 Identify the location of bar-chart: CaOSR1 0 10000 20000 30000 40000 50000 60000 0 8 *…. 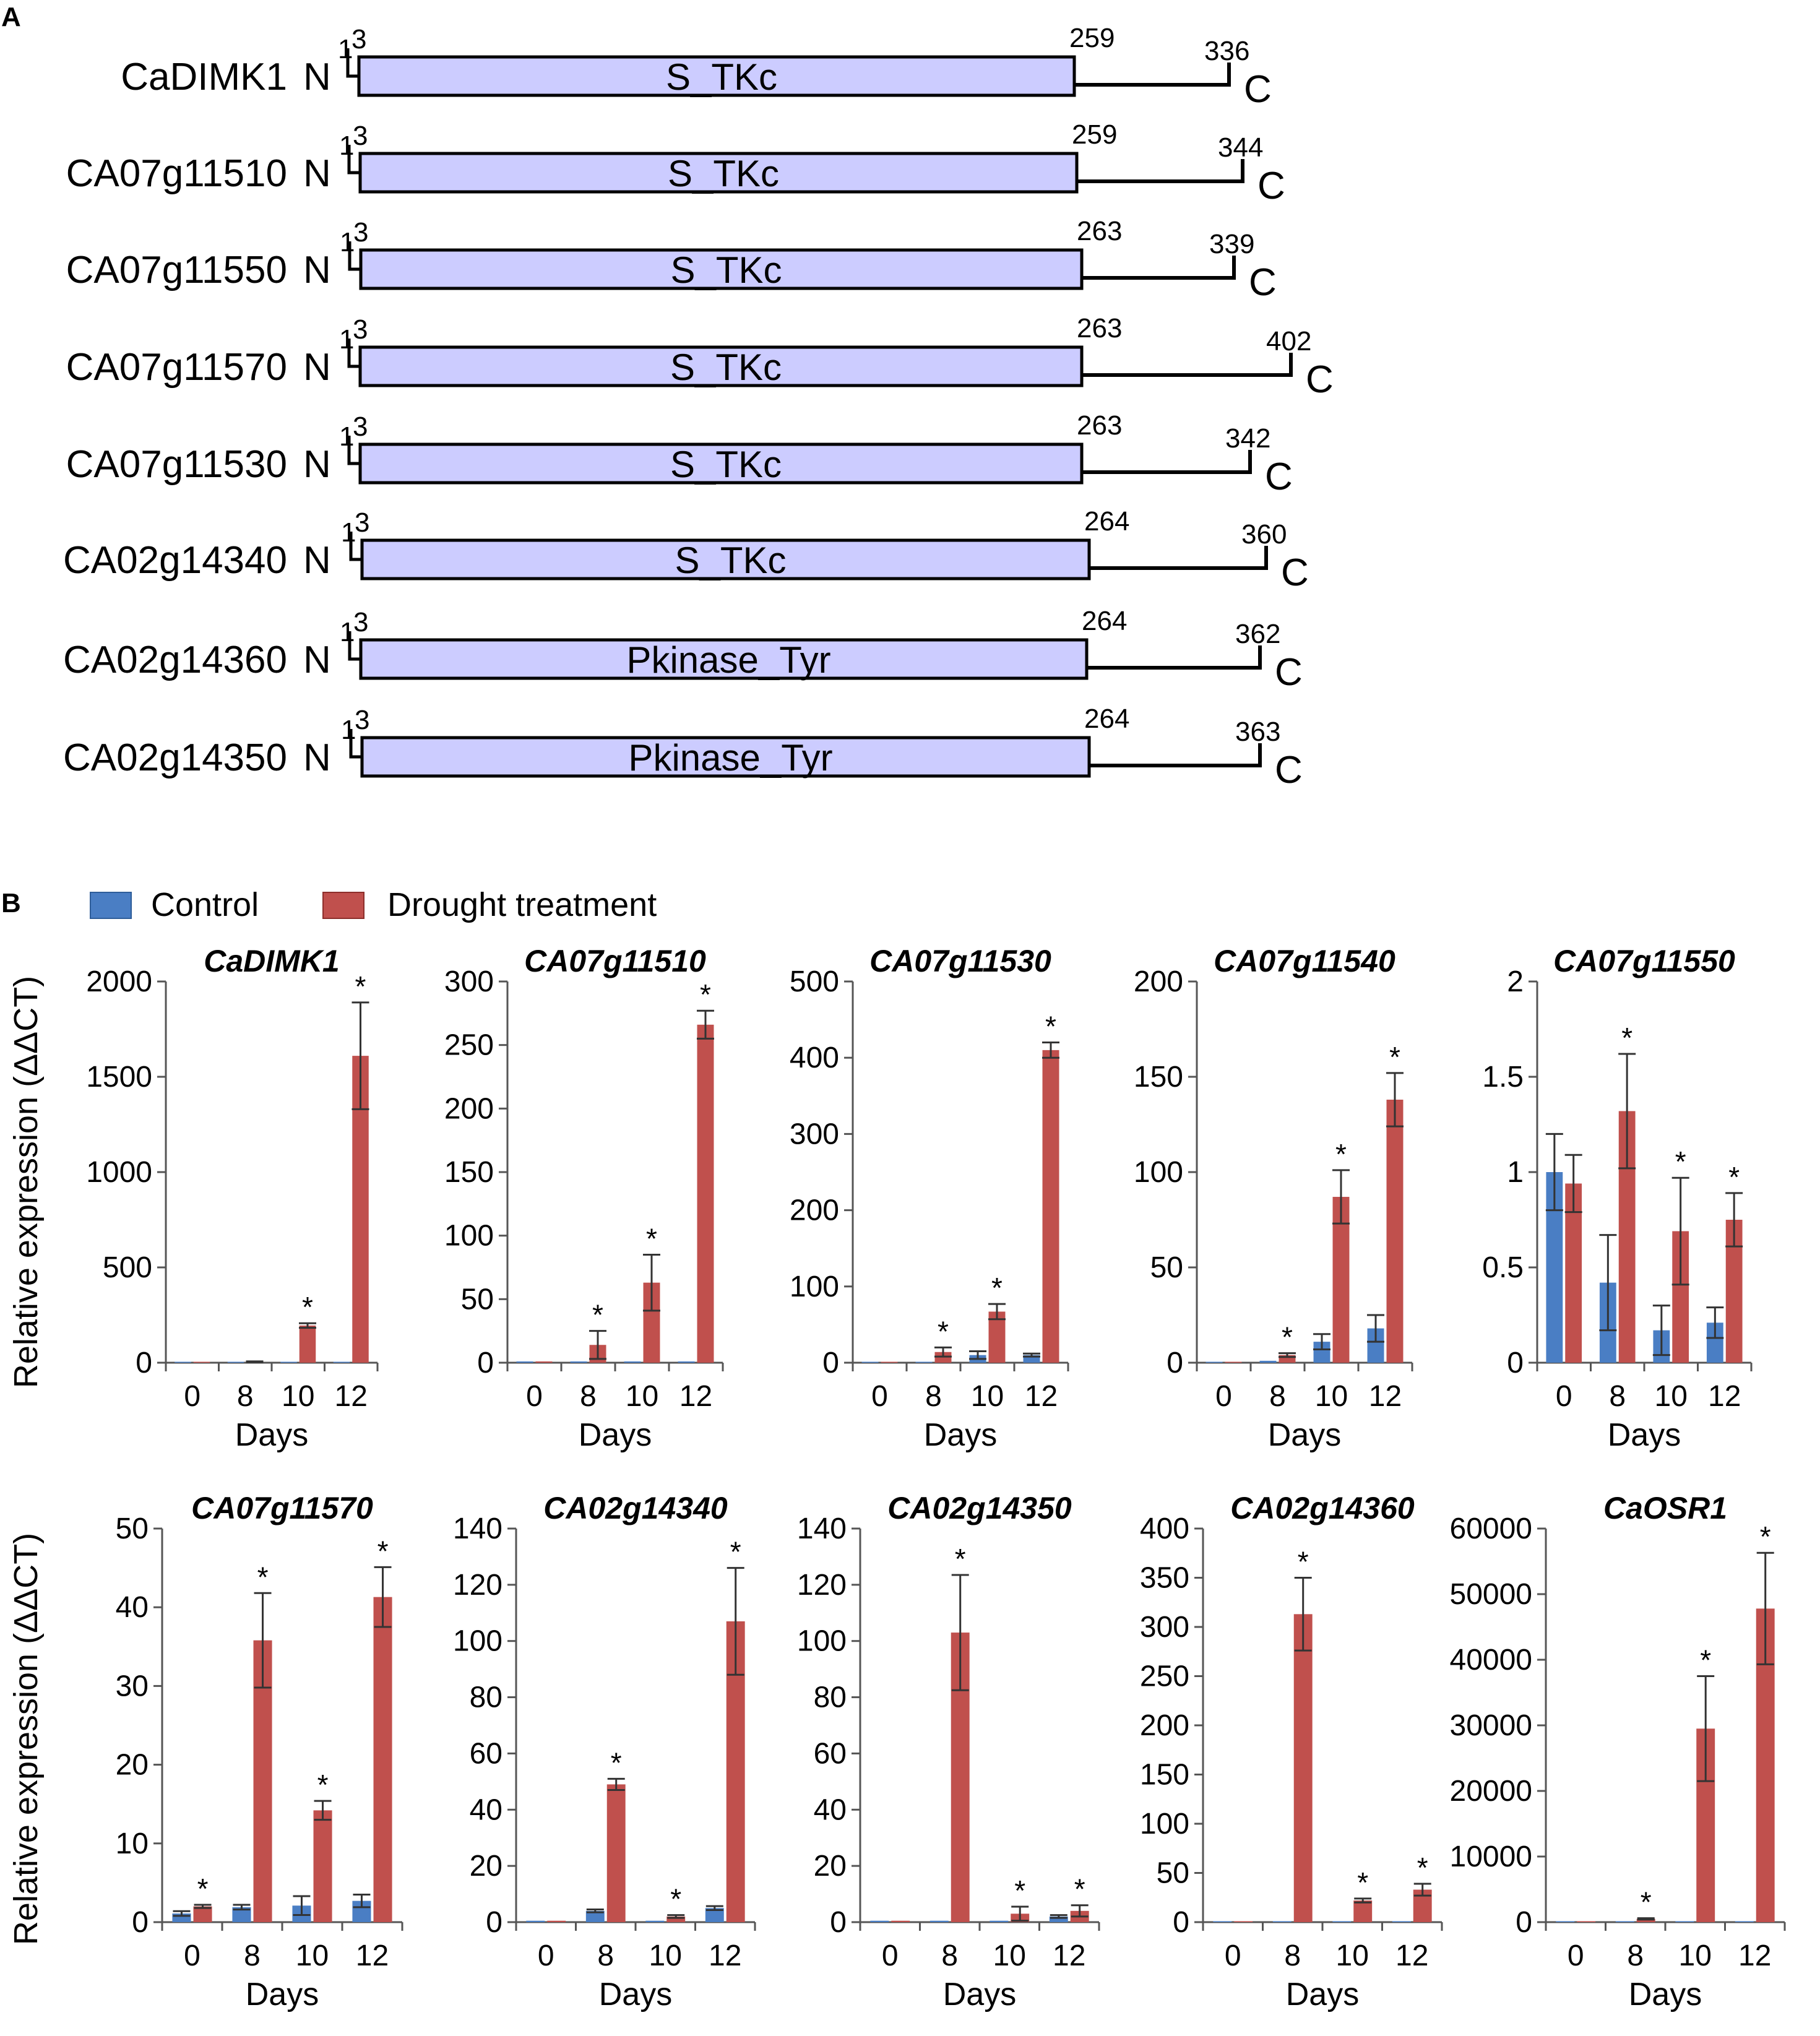
(1618, 1751).